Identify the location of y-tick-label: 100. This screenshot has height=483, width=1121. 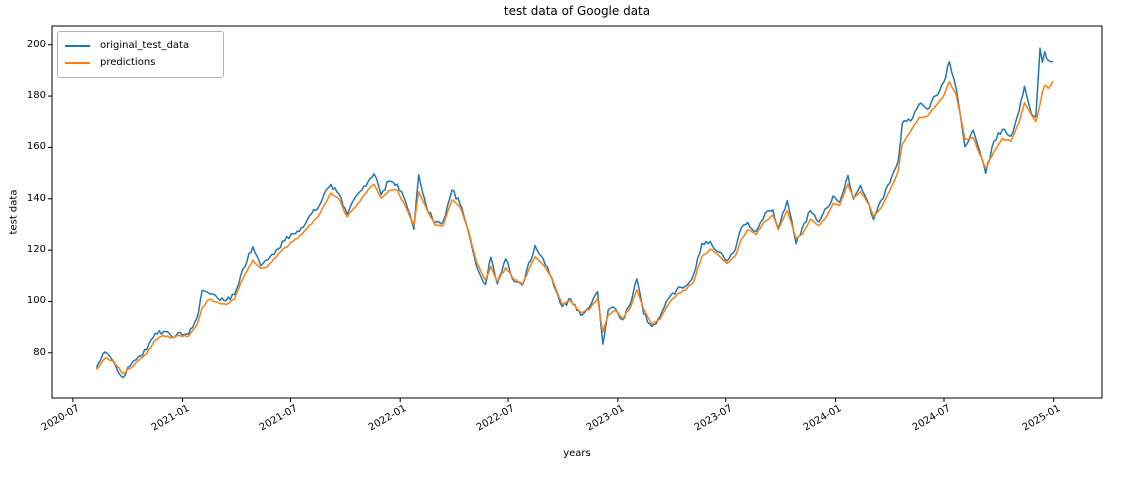
(36, 301).